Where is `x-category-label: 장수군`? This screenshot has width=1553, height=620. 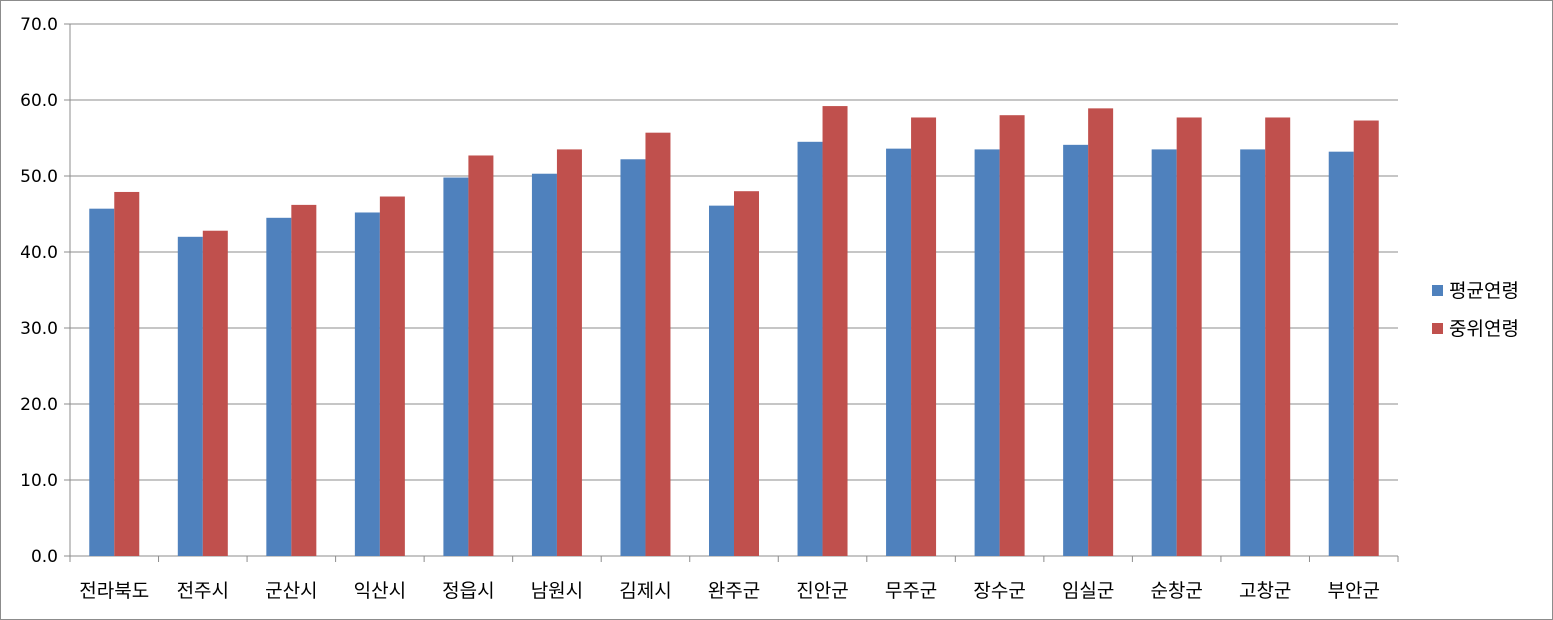
x-category-label: 장수군 is located at coordinates (999, 591).